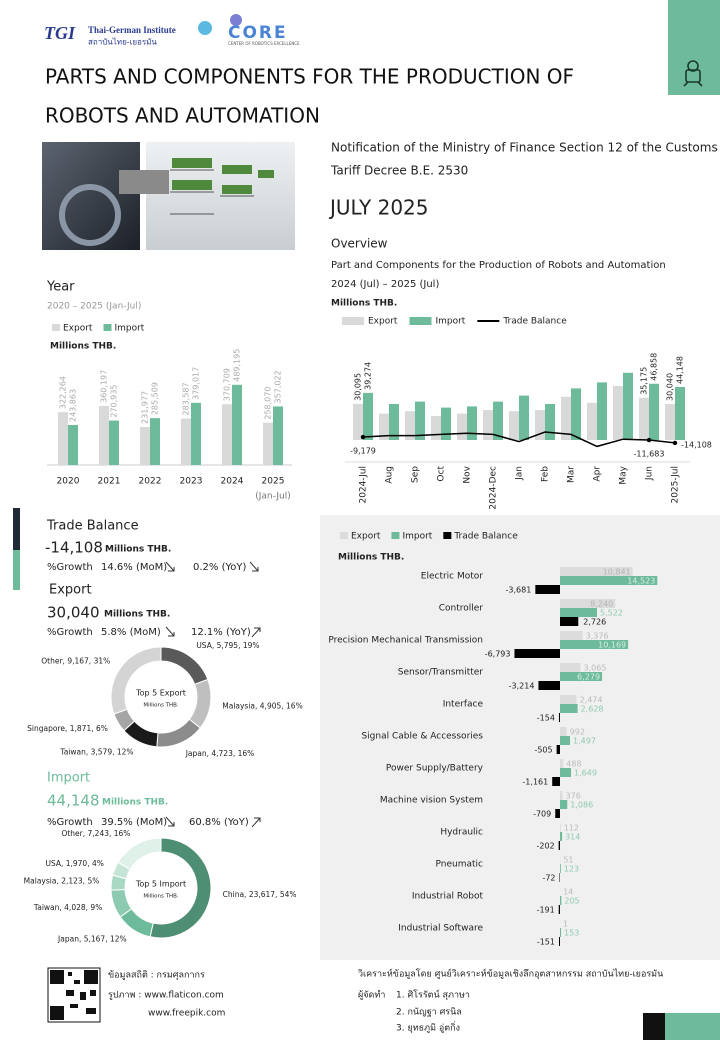  Describe the element at coordinates (612, 645) in the screenshot. I see `value-label: 10,169` at that location.